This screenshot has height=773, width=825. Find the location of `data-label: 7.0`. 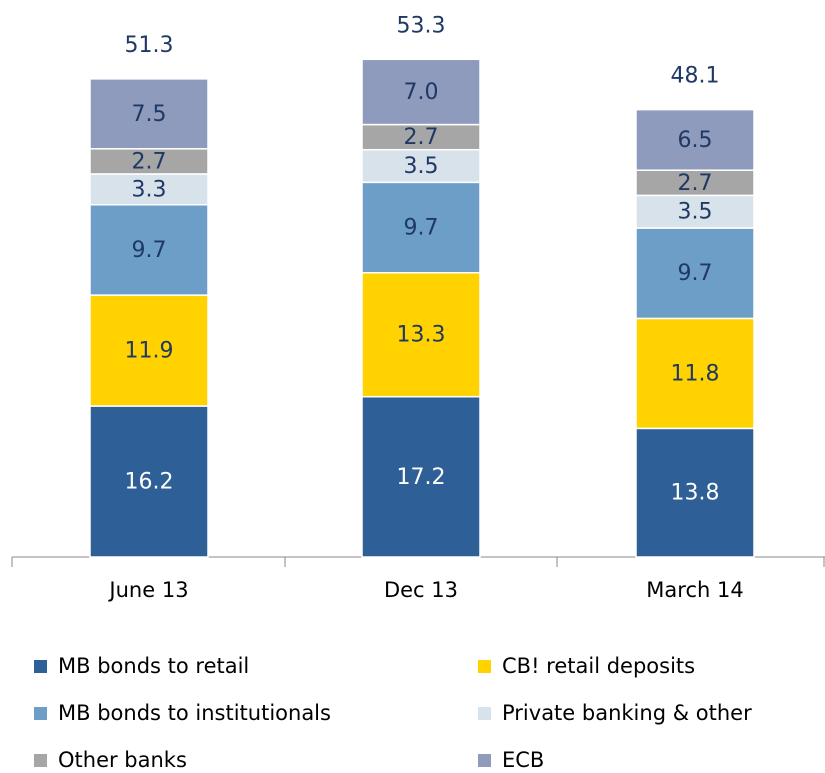

data-label: 7.0 is located at coordinates (421, 92).